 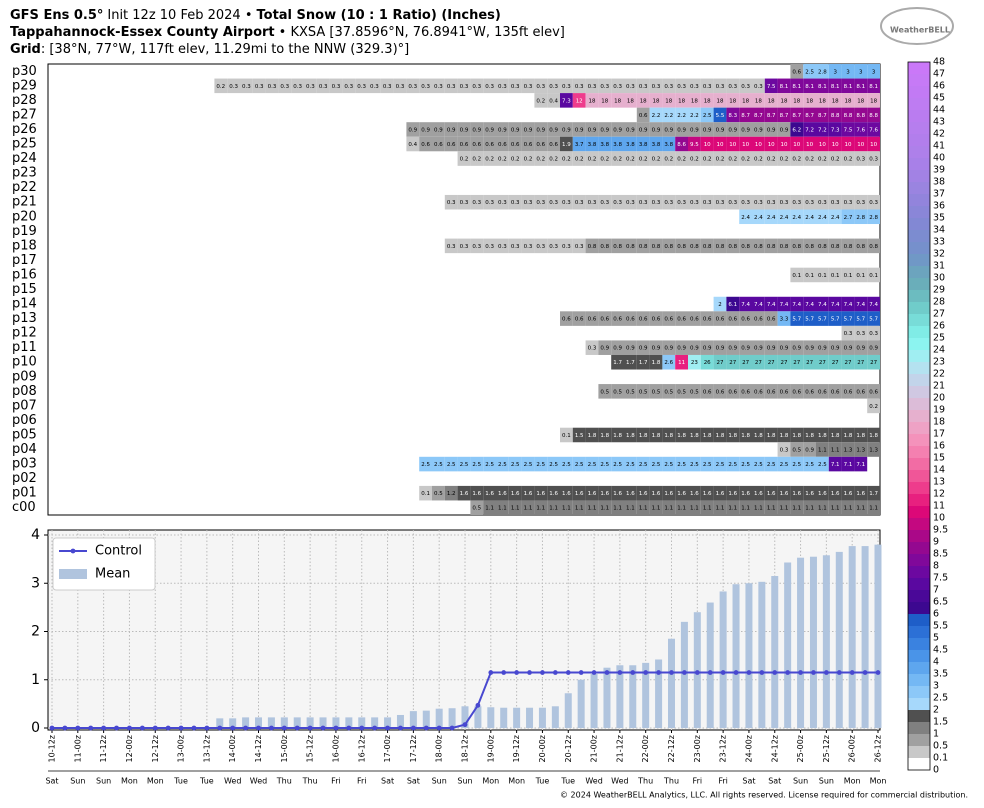 What do you see at coordinates (24, 434) in the screenshot?
I see `row-label: p05` at bounding box center [24, 434].